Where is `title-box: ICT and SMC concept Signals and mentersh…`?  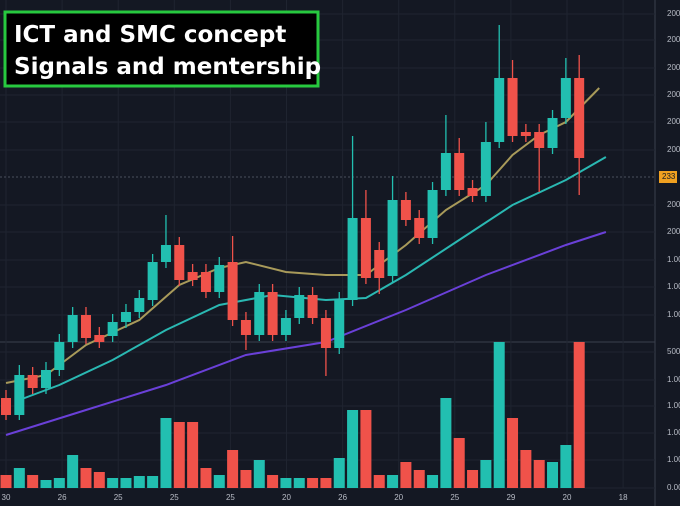 title-box: ICT and SMC concept Signals and mentersh… is located at coordinates (162, 49).